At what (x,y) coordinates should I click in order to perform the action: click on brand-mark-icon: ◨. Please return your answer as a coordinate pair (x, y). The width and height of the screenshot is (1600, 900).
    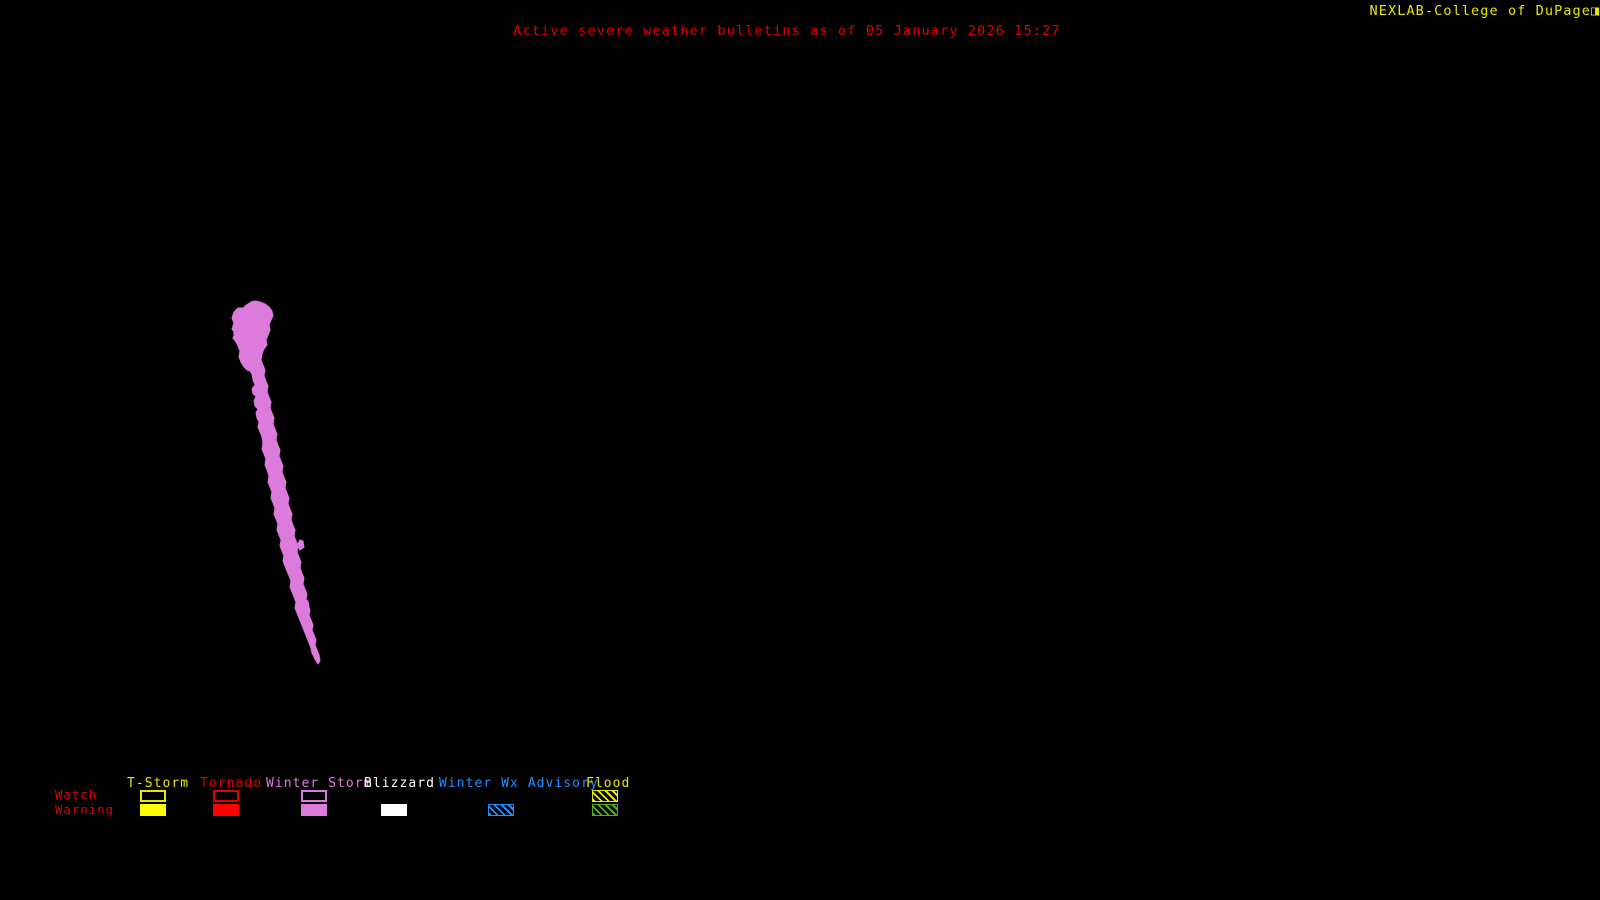
    Looking at the image, I should click on (1595, 11).